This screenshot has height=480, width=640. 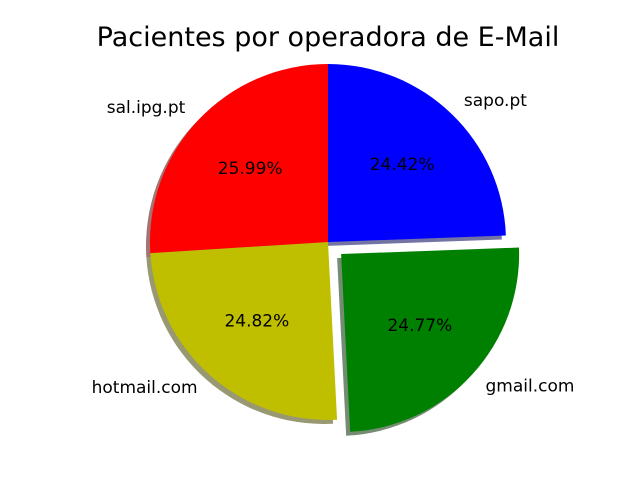 What do you see at coordinates (417, 153) in the screenshot?
I see `slice-sapo-pt` at bounding box center [417, 153].